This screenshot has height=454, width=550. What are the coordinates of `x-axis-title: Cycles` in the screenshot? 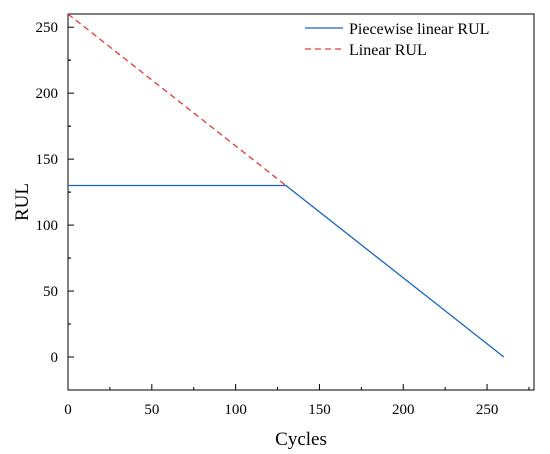 It's located at (301, 439).